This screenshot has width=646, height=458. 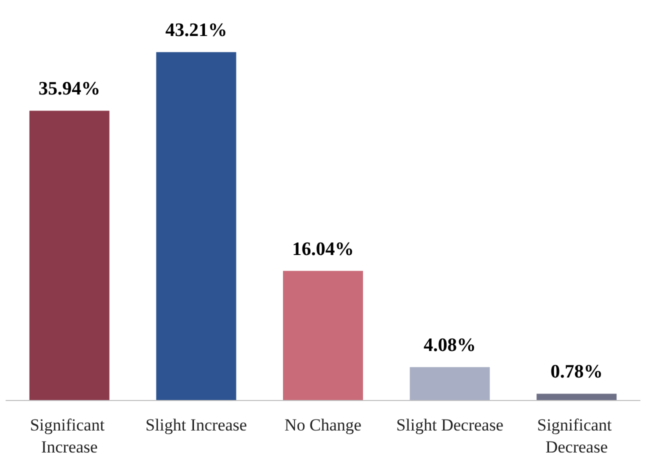 What do you see at coordinates (196, 425) in the screenshot?
I see `x-tick-label: Slight Increase` at bounding box center [196, 425].